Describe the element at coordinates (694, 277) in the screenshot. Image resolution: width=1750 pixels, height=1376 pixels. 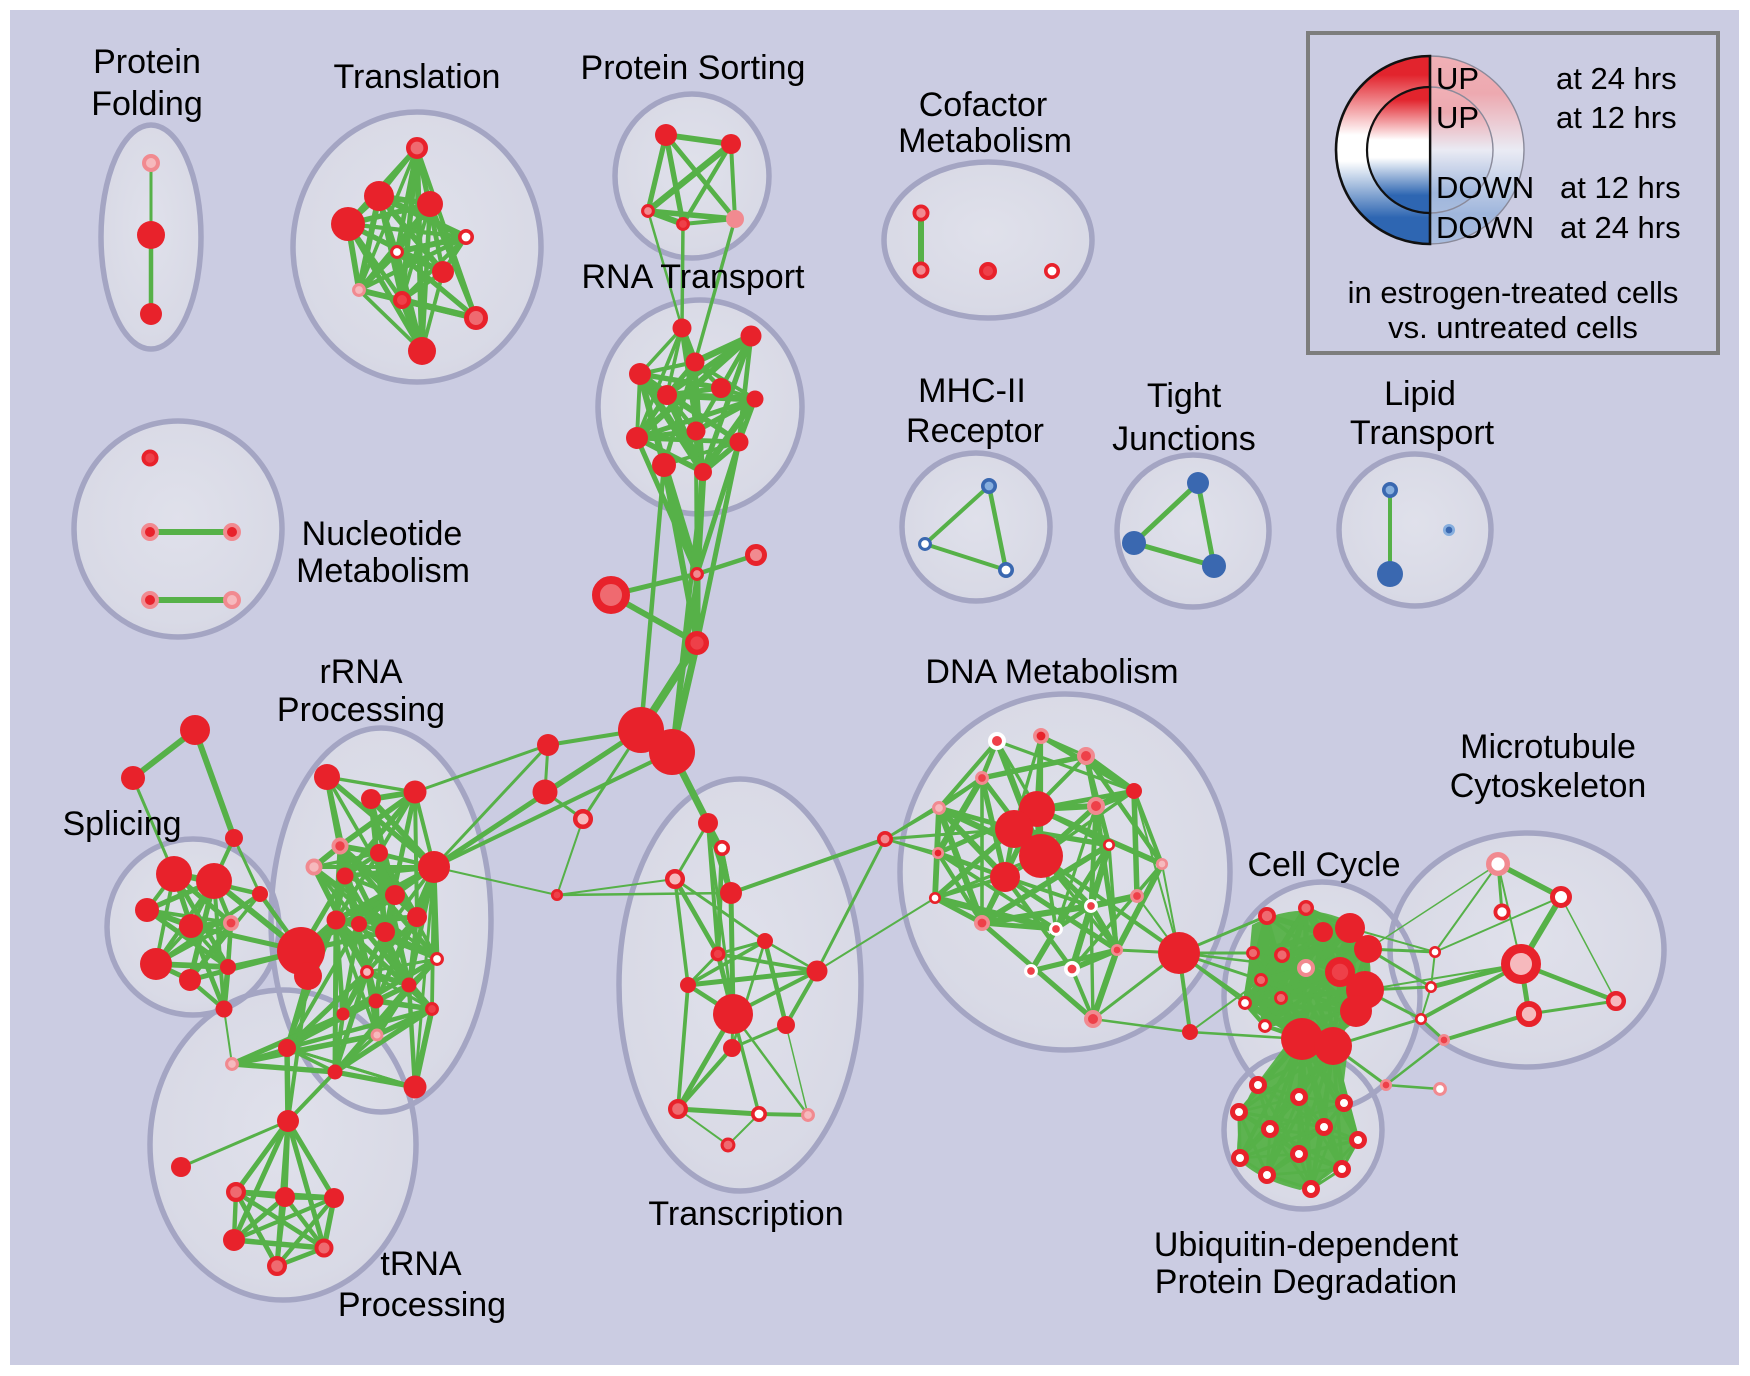
I see `svg-text: RNA Transport` at that location.